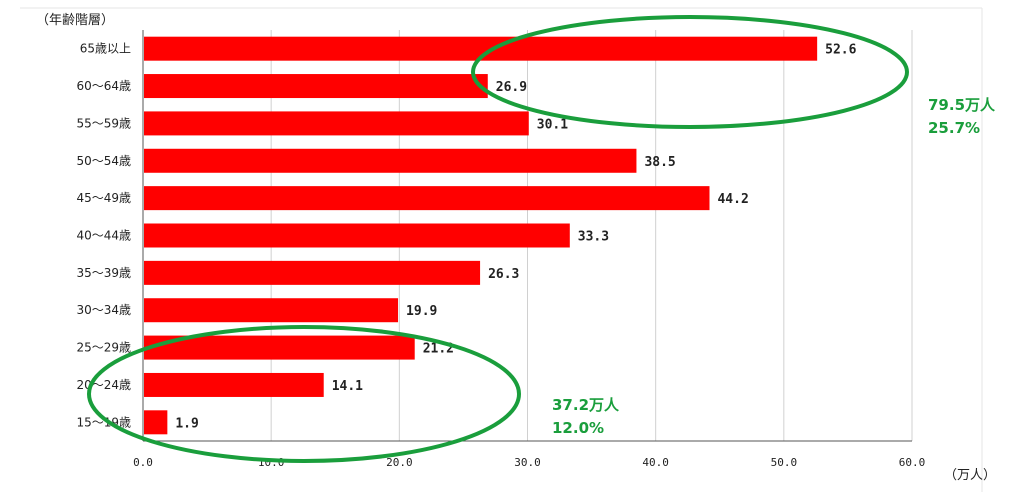 Image resolution: width=1010 pixels, height=492 pixels. Describe the element at coordinates (103, 348) in the screenshot. I see `category-label: 25～29歳` at that location.